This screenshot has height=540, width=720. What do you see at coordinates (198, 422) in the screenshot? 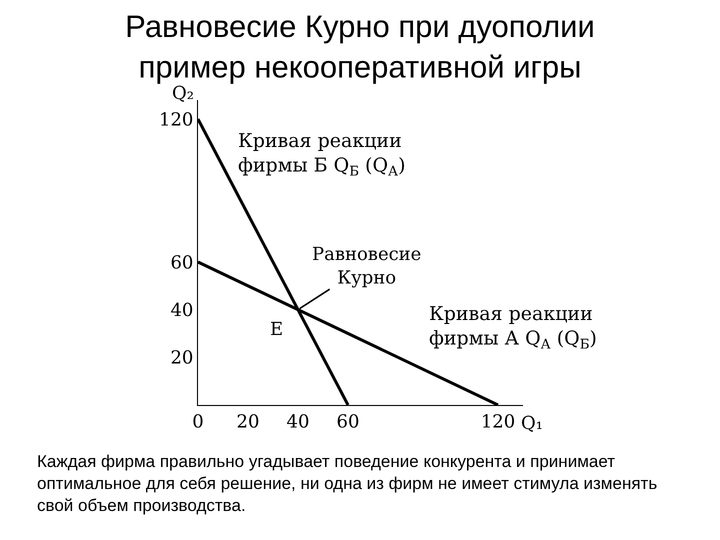
I see `x-tick-label: 0` at bounding box center [198, 422].